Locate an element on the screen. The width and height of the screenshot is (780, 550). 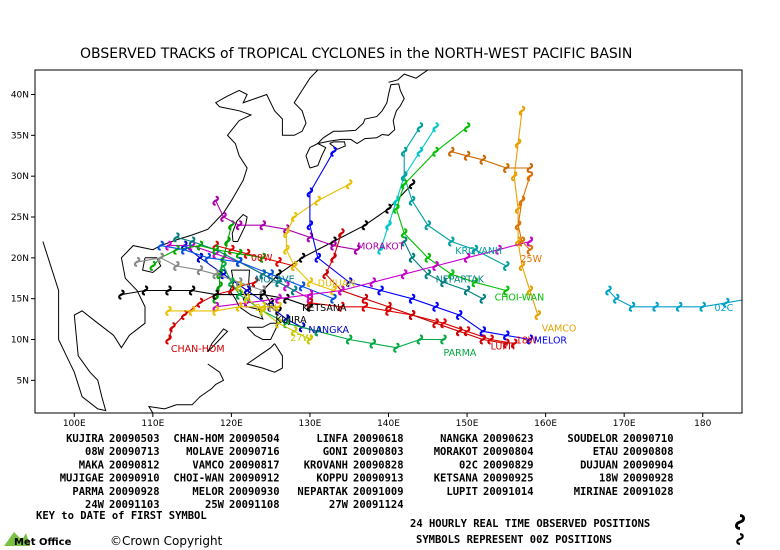
track-label: 24W is located at coordinates (266, 308).